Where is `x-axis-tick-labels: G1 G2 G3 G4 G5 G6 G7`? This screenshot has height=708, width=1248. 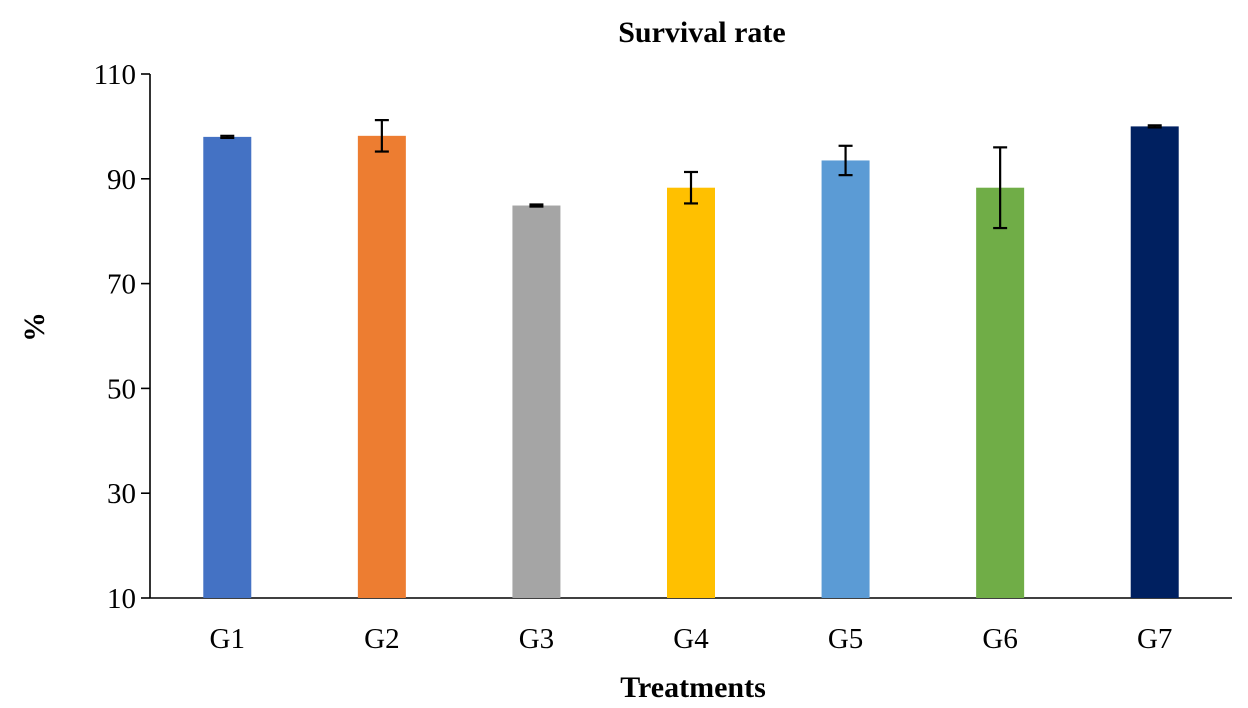 x-axis-tick-labels: G1 G2 G3 G4 G5 G6 G7 is located at coordinates (691, 639).